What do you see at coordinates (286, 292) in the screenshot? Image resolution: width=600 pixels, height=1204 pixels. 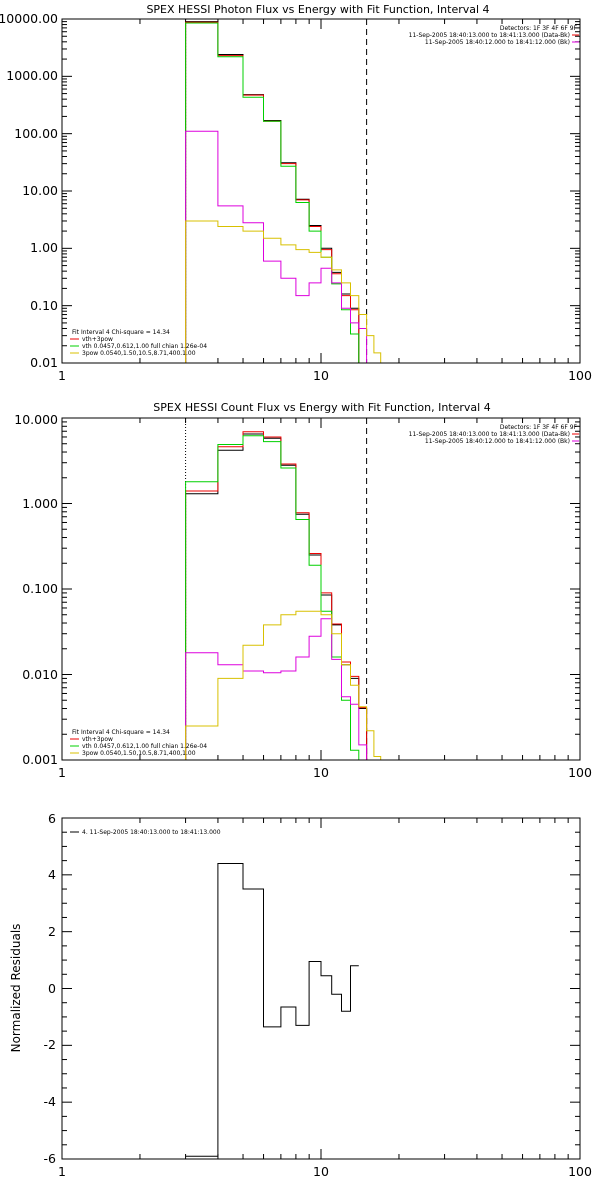 I see `photon-series-4-step-line` at bounding box center [286, 292].